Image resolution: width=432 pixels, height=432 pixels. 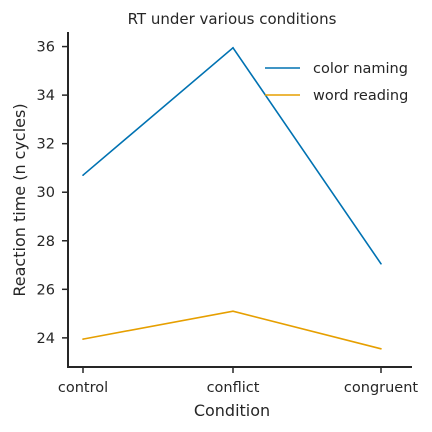 I want to click on legend: color naming word reading, so click(x=336, y=82).